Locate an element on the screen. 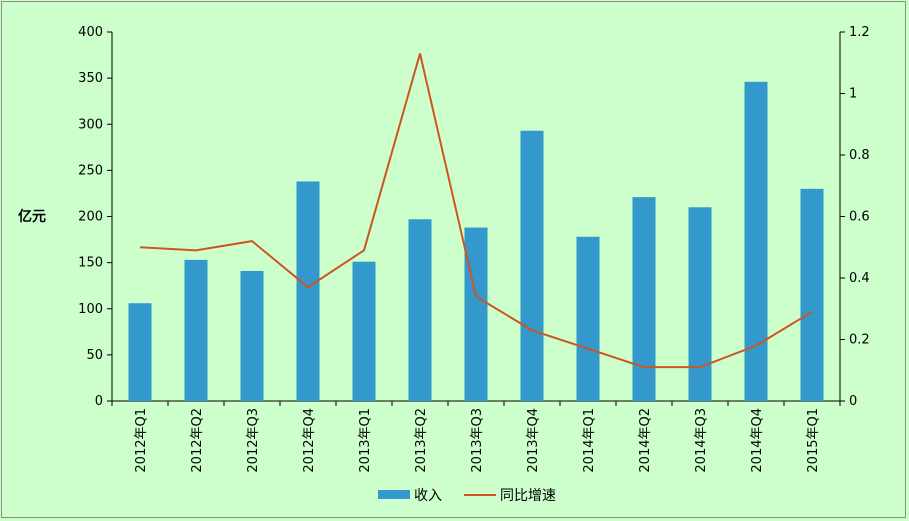  y-axis-label: 亿元 is located at coordinates (32, 216).